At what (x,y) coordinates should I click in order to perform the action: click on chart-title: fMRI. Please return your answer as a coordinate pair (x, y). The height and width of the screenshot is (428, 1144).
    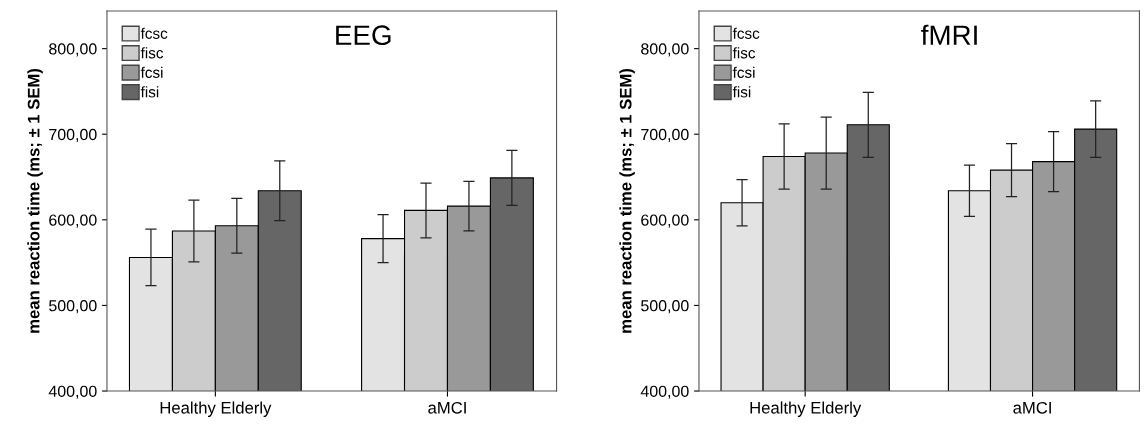
    Looking at the image, I should click on (949, 34).